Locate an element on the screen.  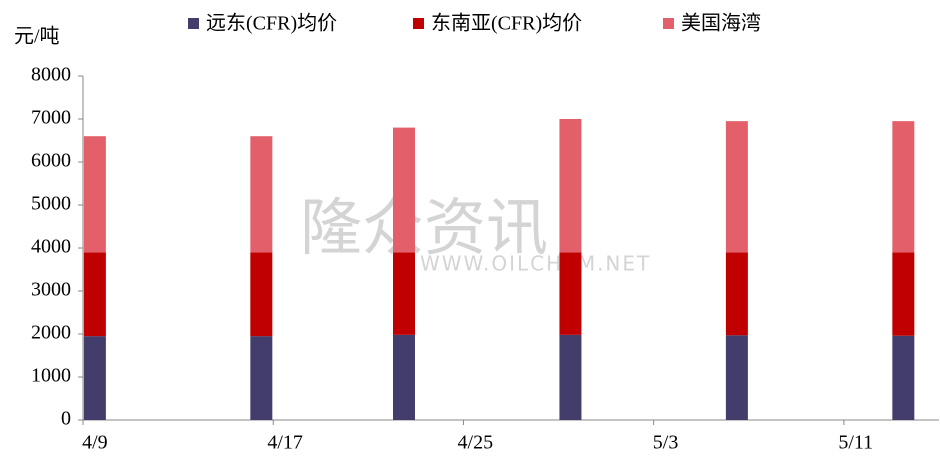
y-tick-label: 8000 is located at coordinates (51, 75).